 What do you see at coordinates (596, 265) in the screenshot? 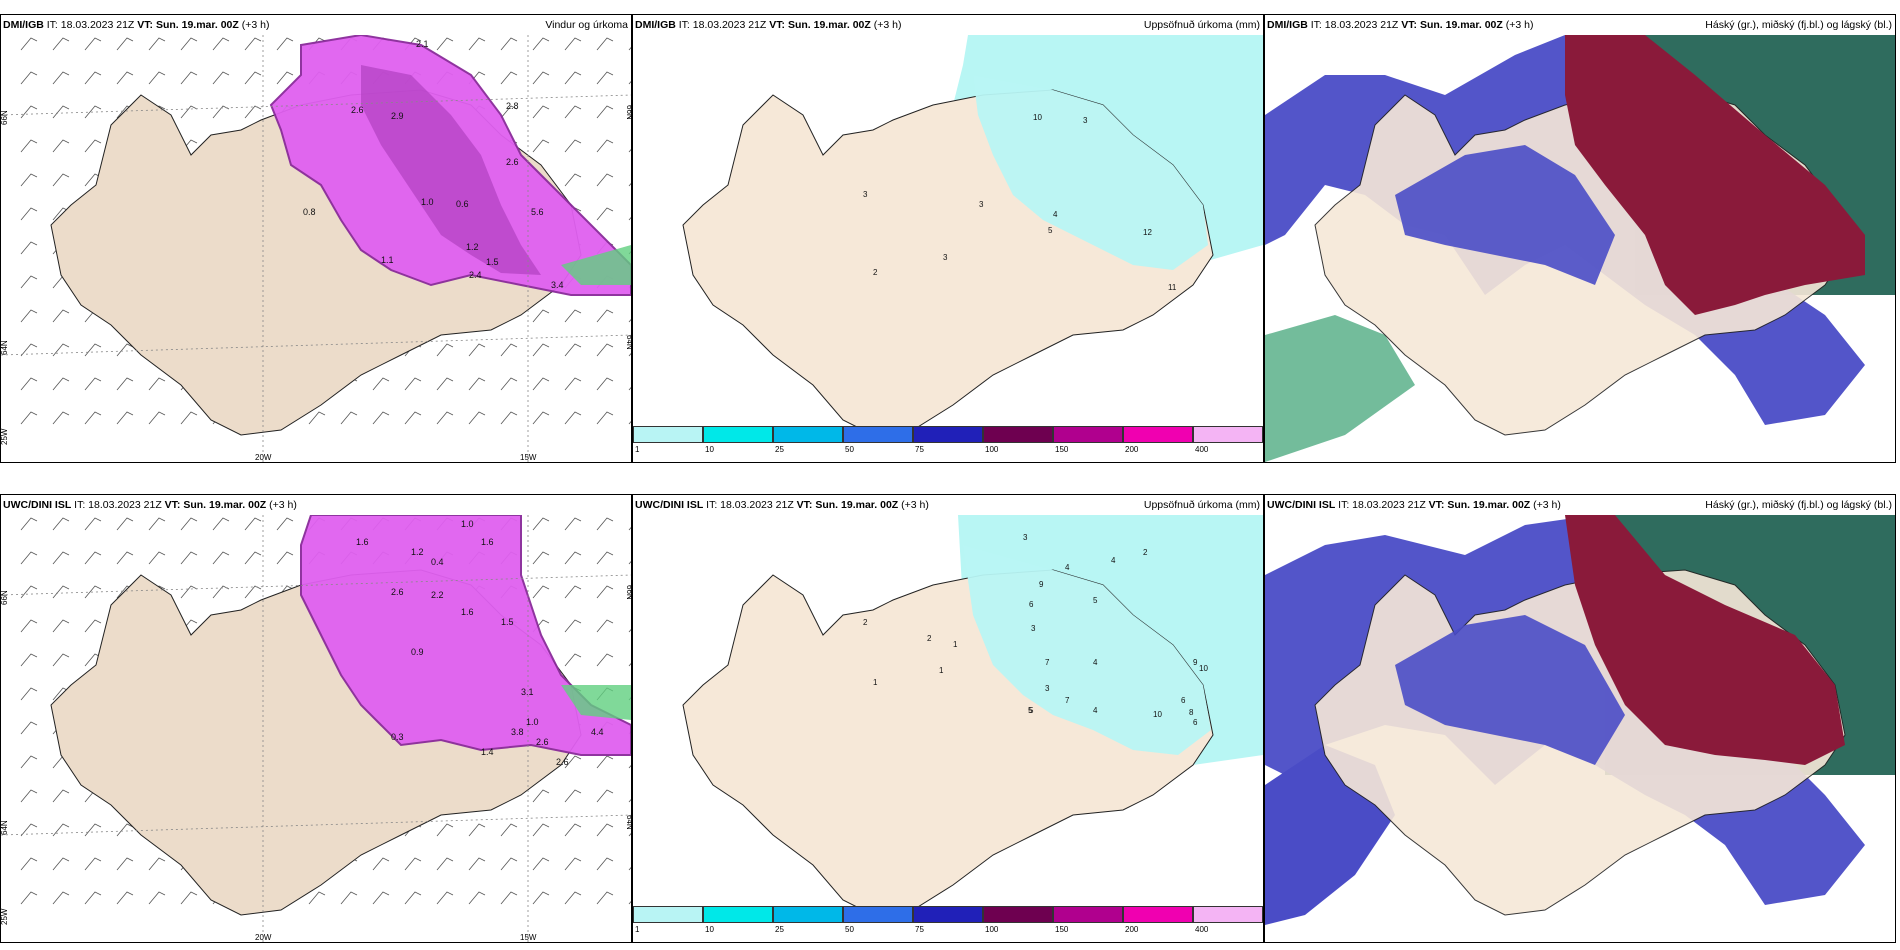
I see `precip-green` at bounding box center [596, 265].